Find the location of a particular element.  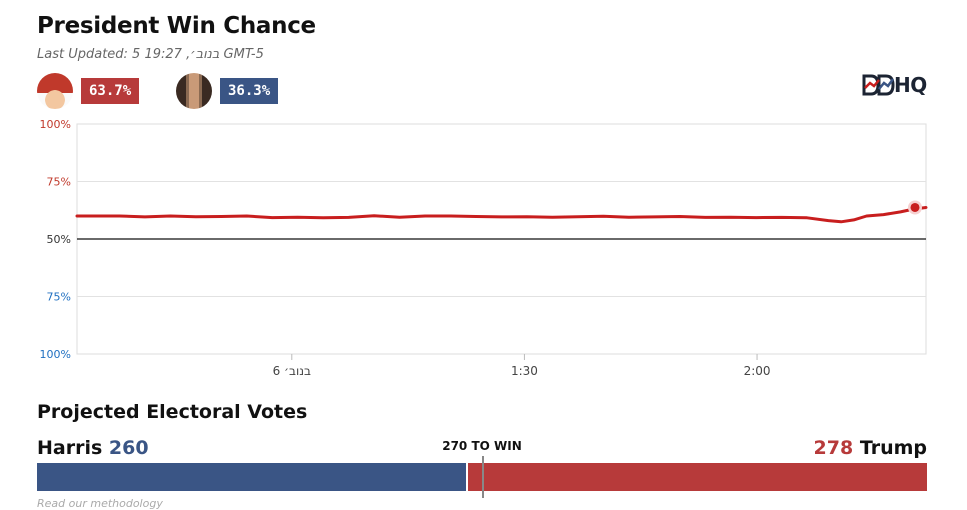

candidate-harris: 36.3% is located at coordinates (227, 91).